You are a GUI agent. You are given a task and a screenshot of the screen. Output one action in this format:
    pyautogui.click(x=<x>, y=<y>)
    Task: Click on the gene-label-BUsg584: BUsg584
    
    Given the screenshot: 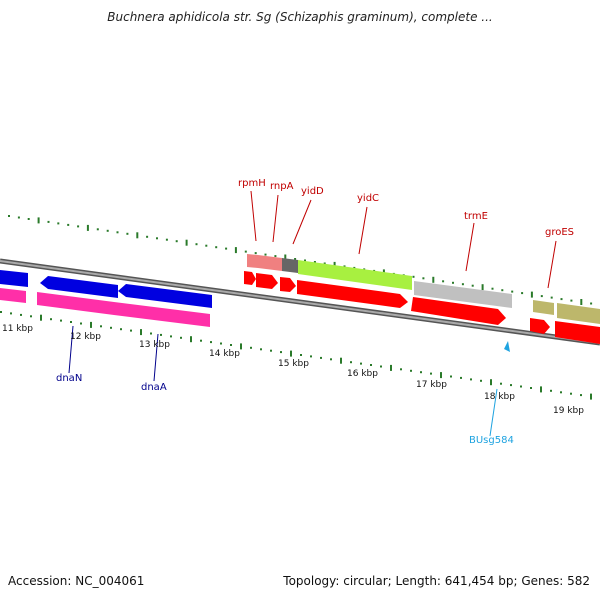 What is the action you would take?
    pyautogui.click(x=491, y=440)
    